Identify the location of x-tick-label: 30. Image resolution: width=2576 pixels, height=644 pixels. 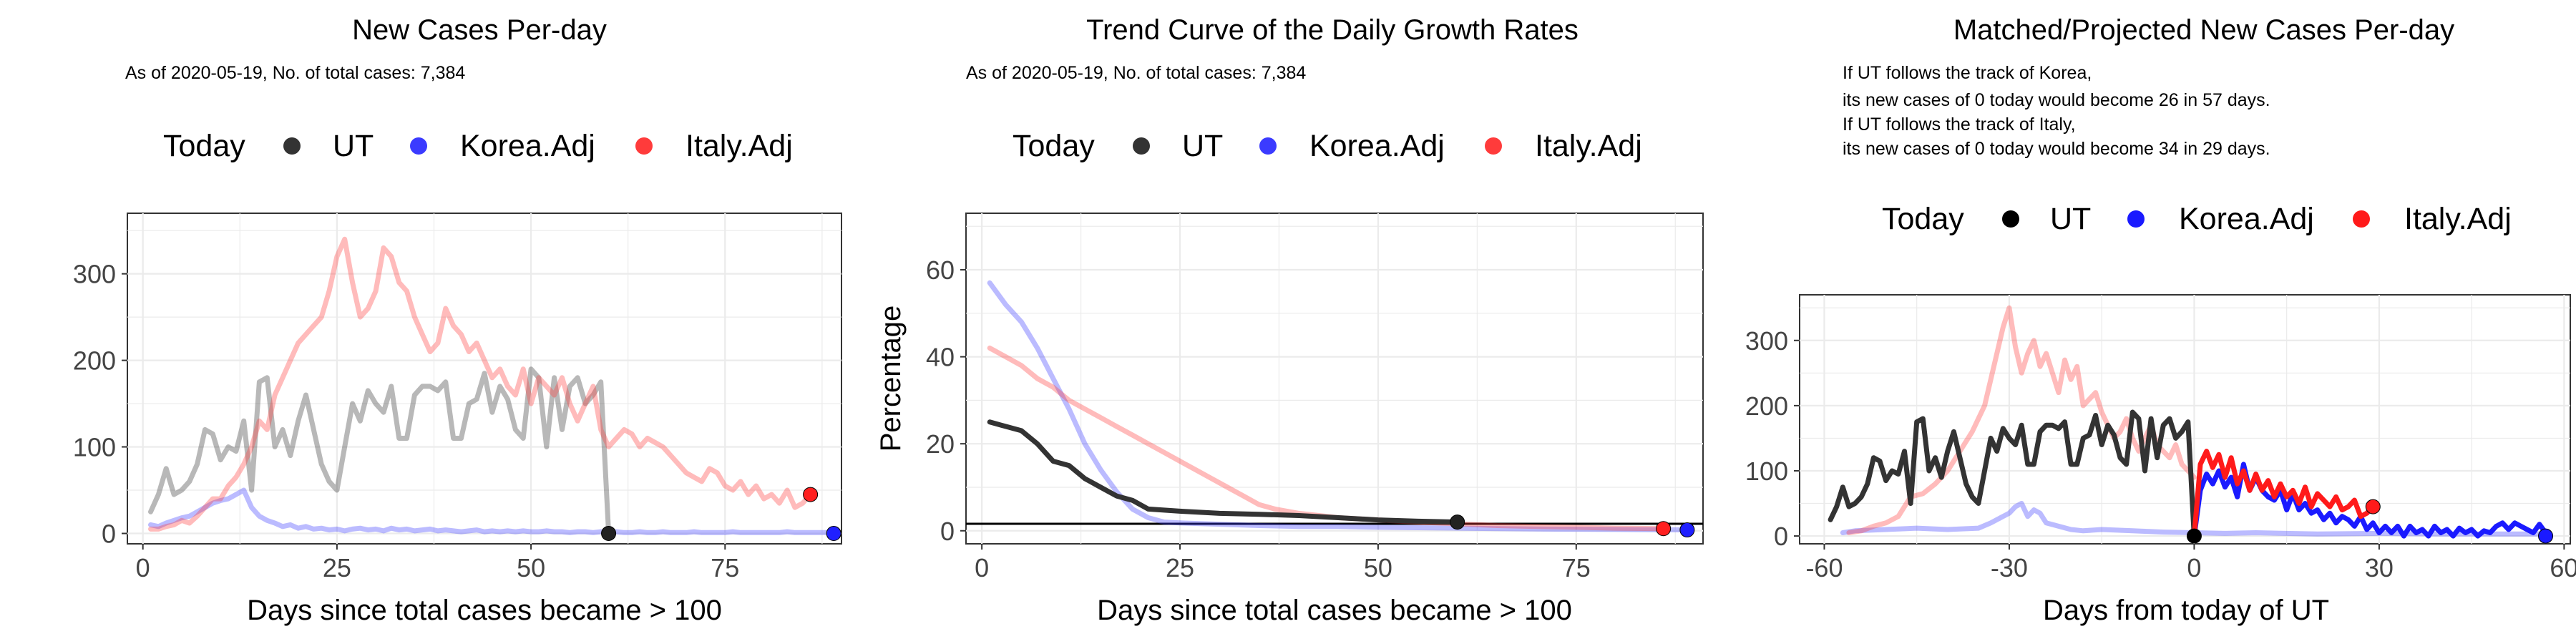
(2379, 567).